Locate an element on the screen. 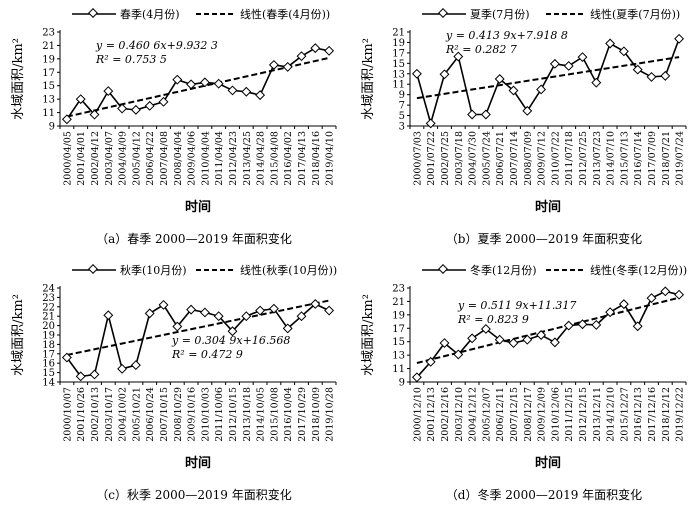  x-tick-label: 2004/04/09 is located at coordinates (123, 158).